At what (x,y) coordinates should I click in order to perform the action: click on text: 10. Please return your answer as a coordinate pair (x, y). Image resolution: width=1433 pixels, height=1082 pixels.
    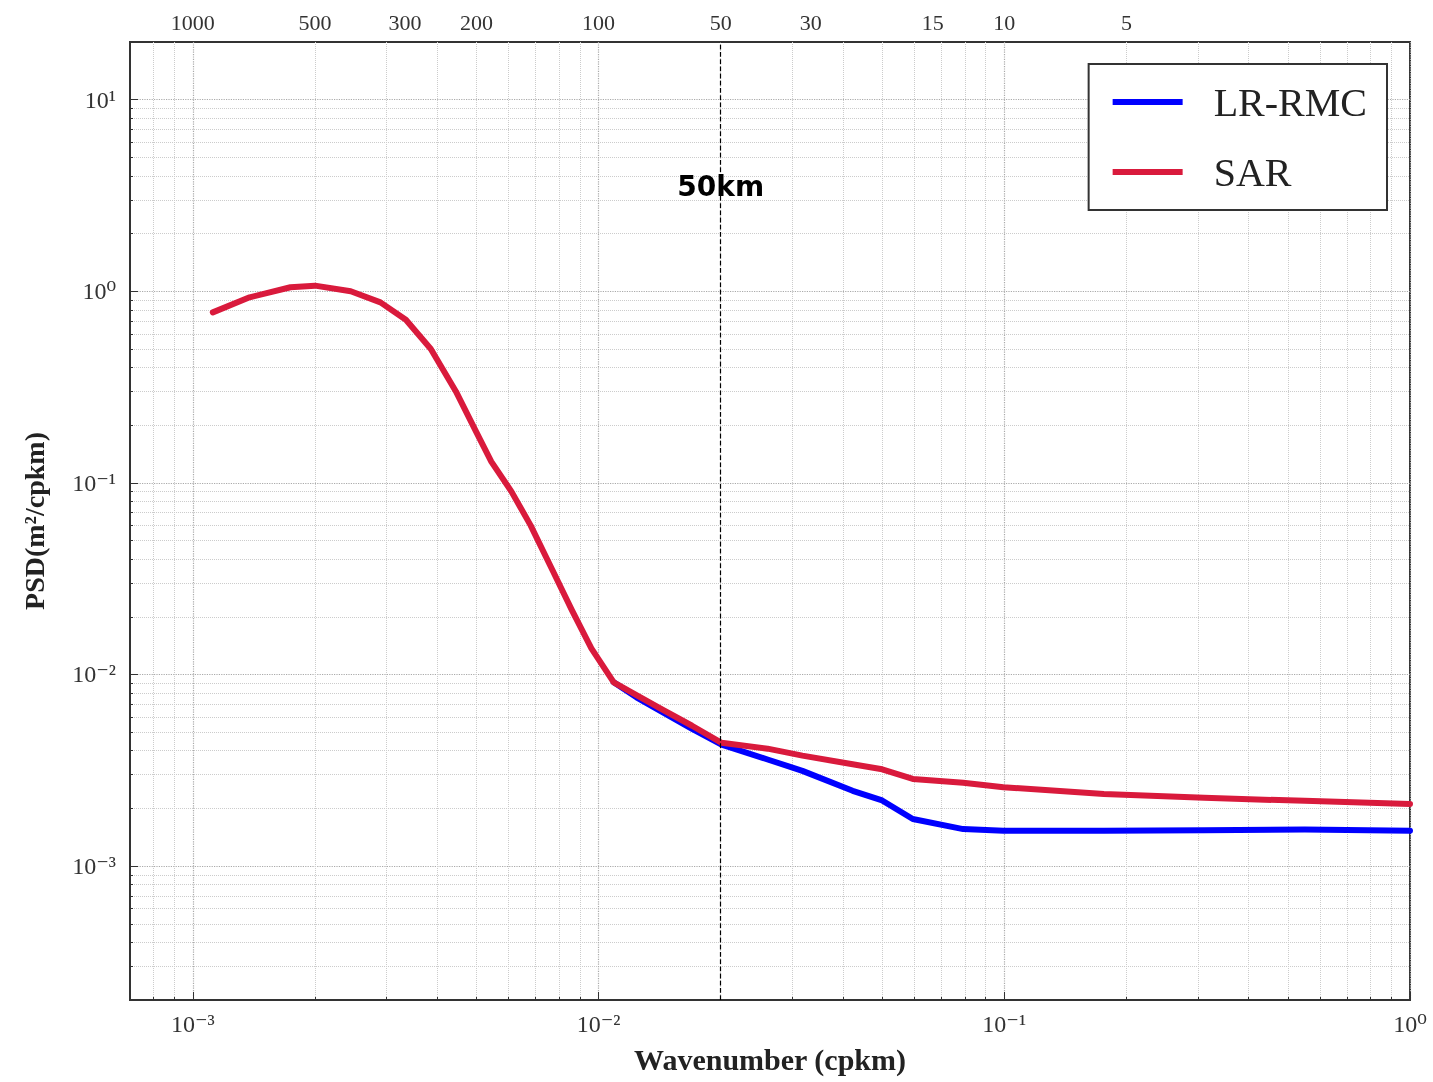
    Looking at the image, I should click on (1004, 22).